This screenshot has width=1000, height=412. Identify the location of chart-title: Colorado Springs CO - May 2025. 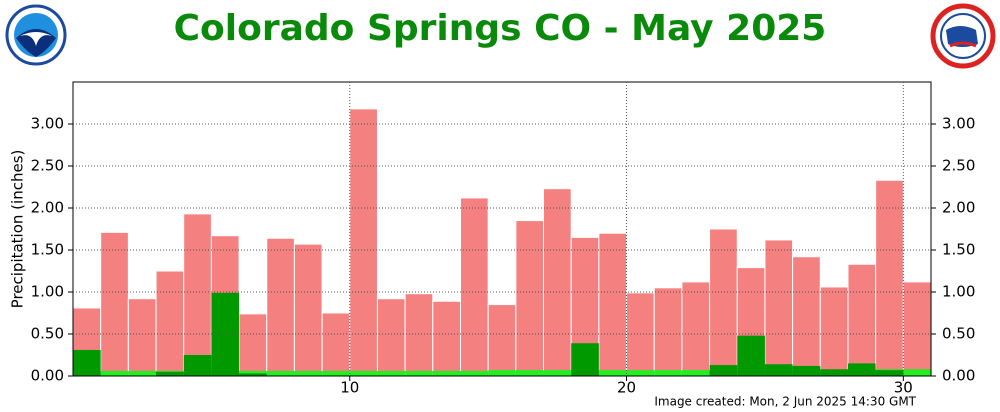
(500, 28).